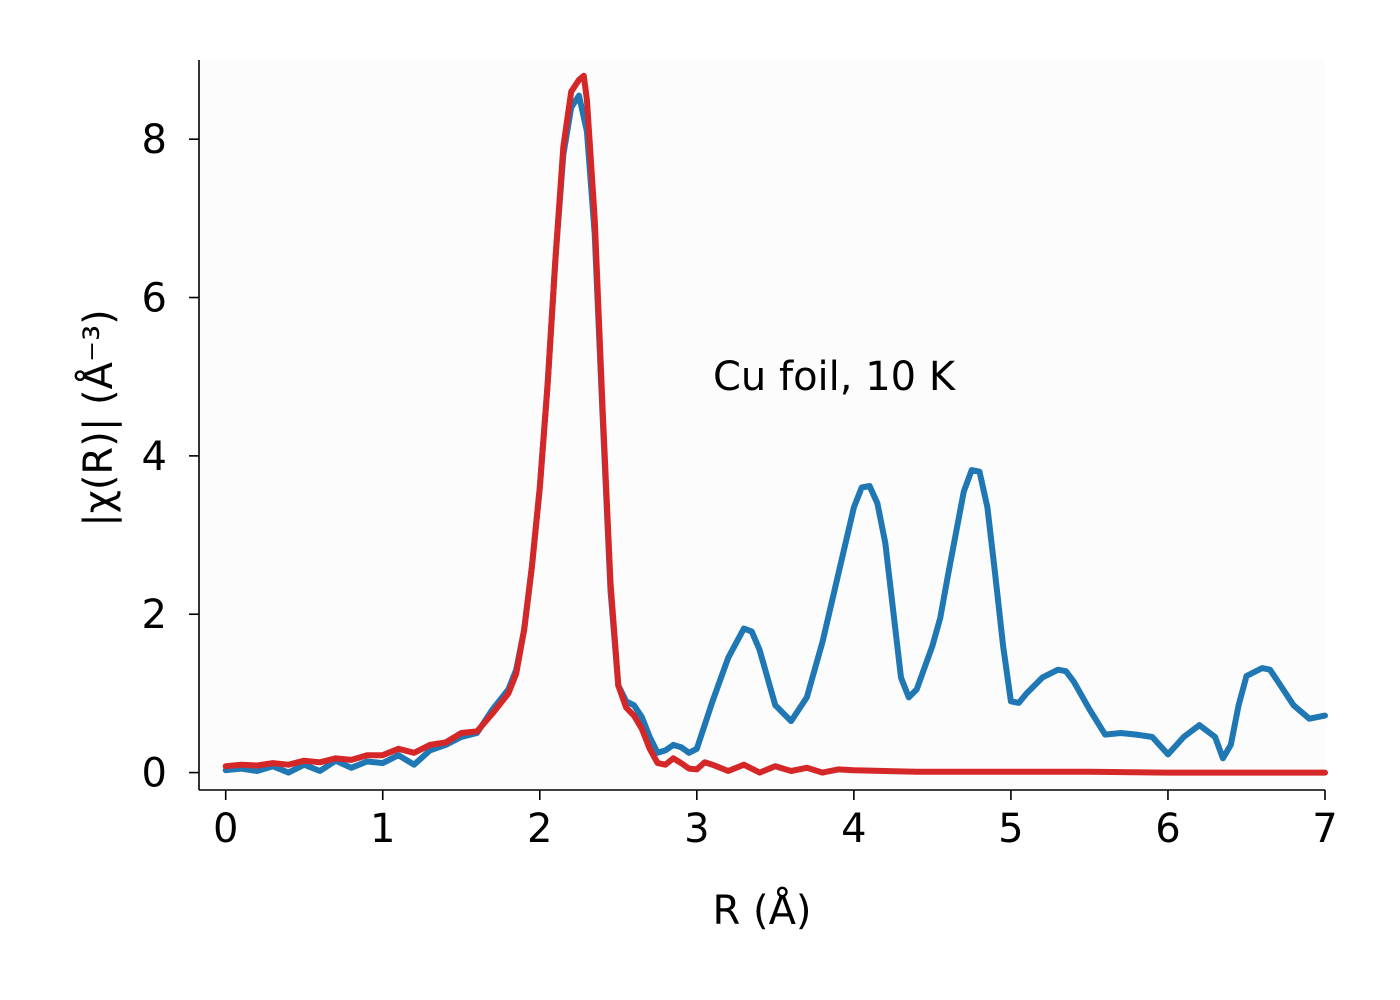 Image resolution: width=1400 pixels, height=1000 pixels. I want to click on x-tick-label: 0, so click(225, 829).